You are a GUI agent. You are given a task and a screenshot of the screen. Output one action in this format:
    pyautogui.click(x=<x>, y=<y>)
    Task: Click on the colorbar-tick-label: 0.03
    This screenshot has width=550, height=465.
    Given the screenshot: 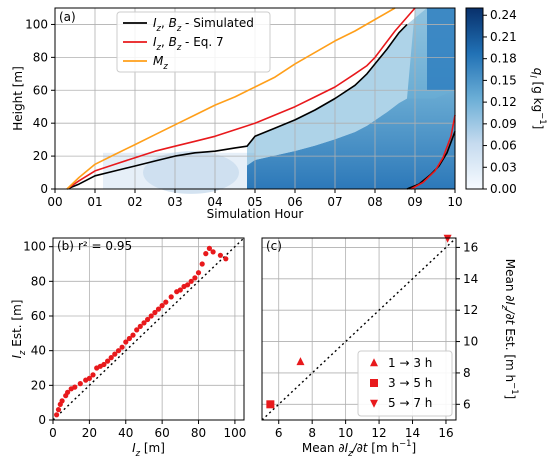 What is the action you would take?
    pyautogui.click(x=503, y=167)
    